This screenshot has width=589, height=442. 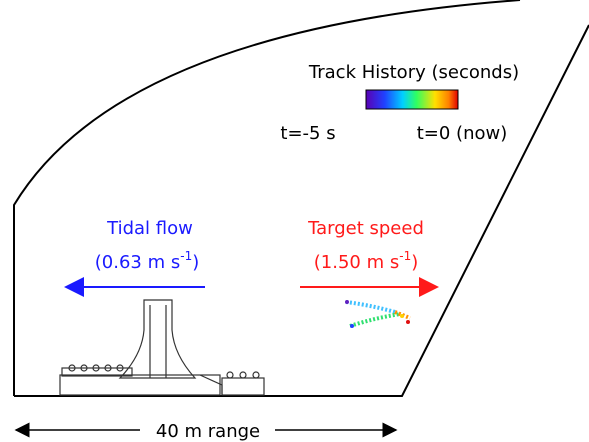 I want to click on legend-start: t=-5 s, so click(x=307, y=133).